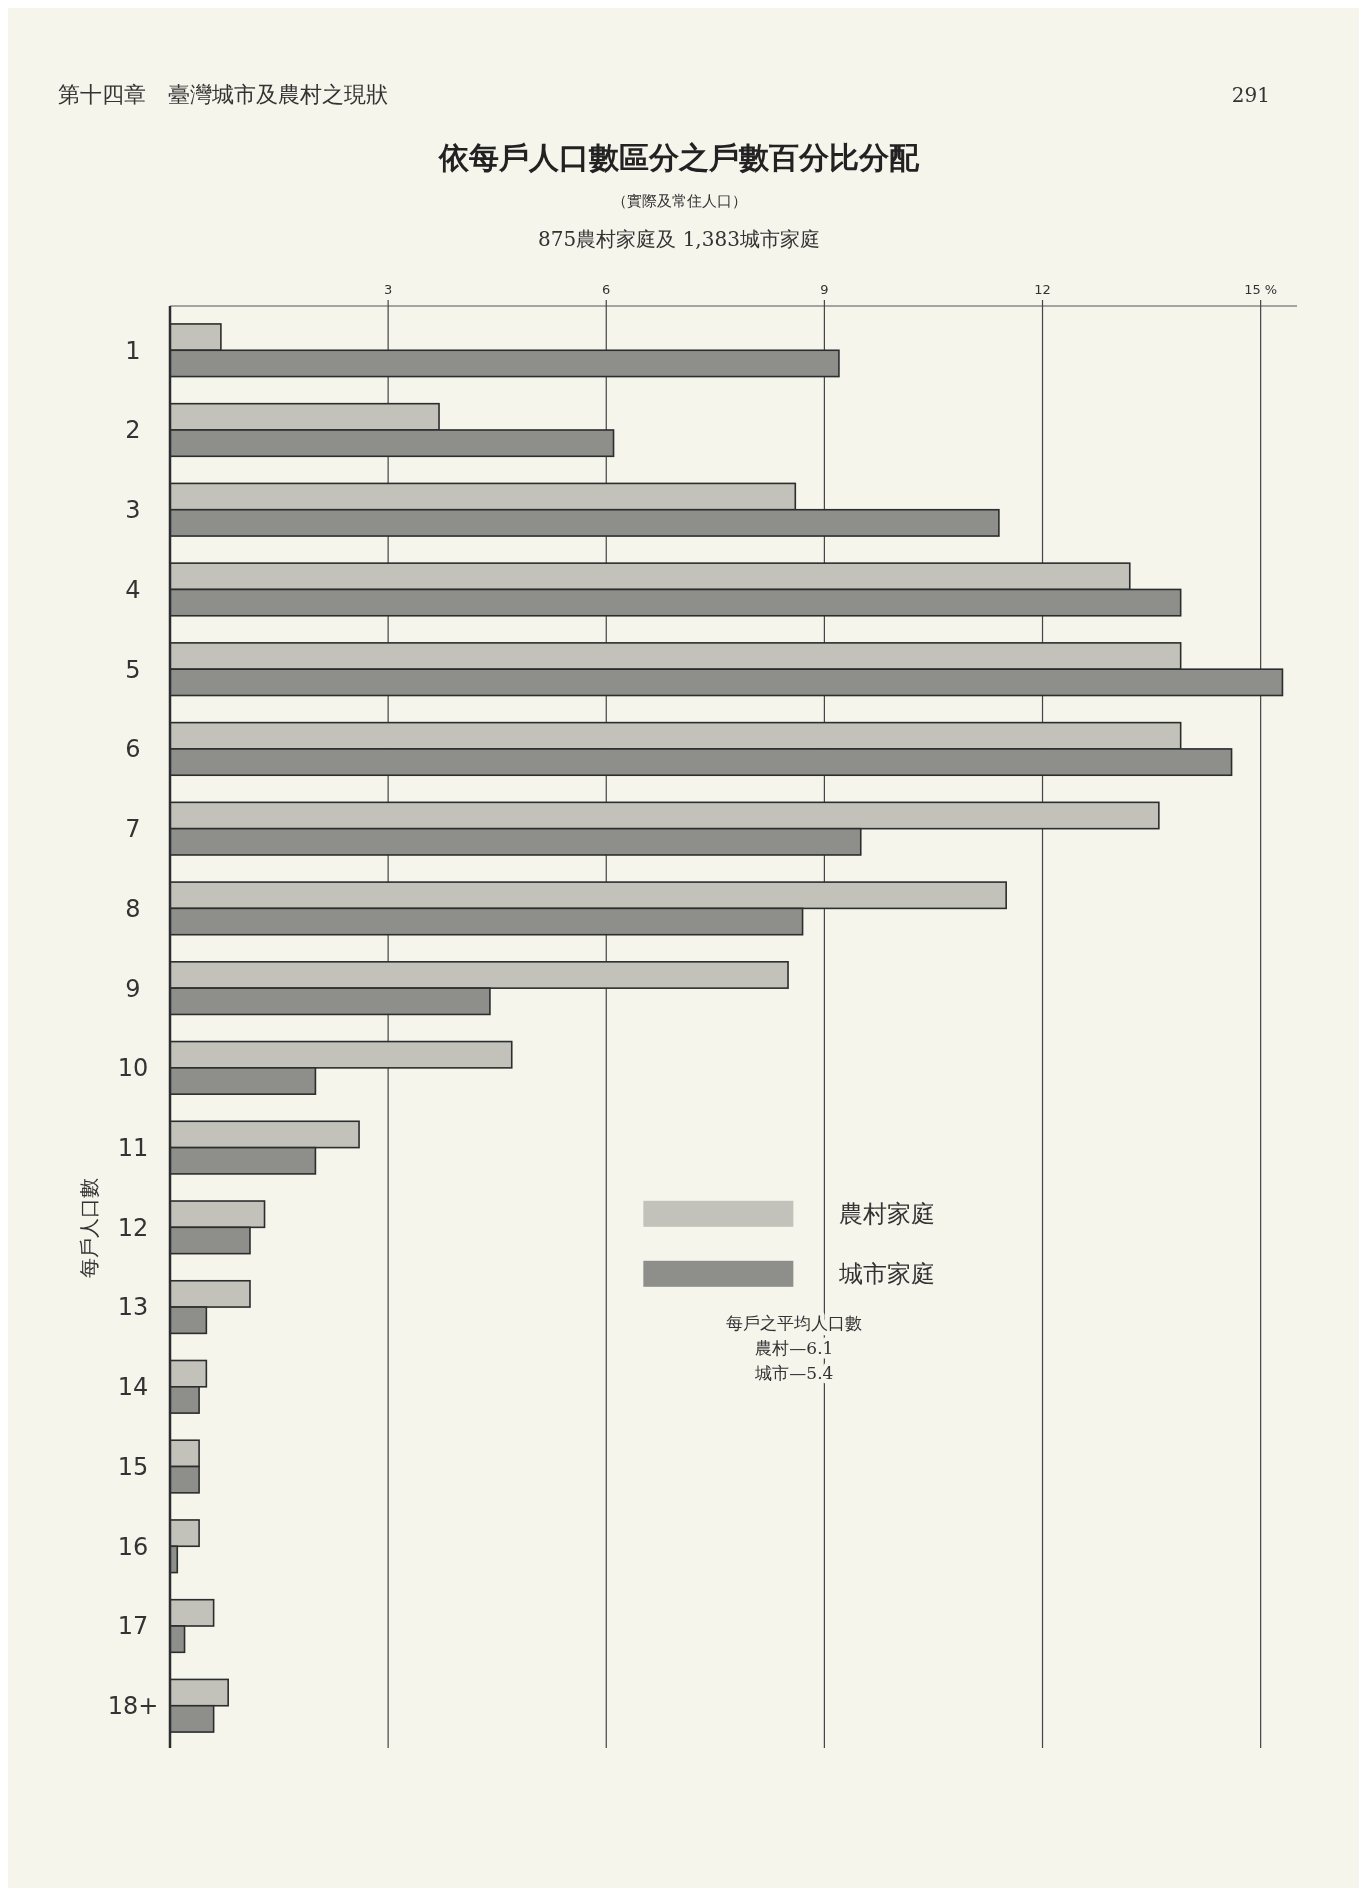 The height and width of the screenshot is (1900, 1367). I want to click on y-tick-label: 10, so click(133, 1068).